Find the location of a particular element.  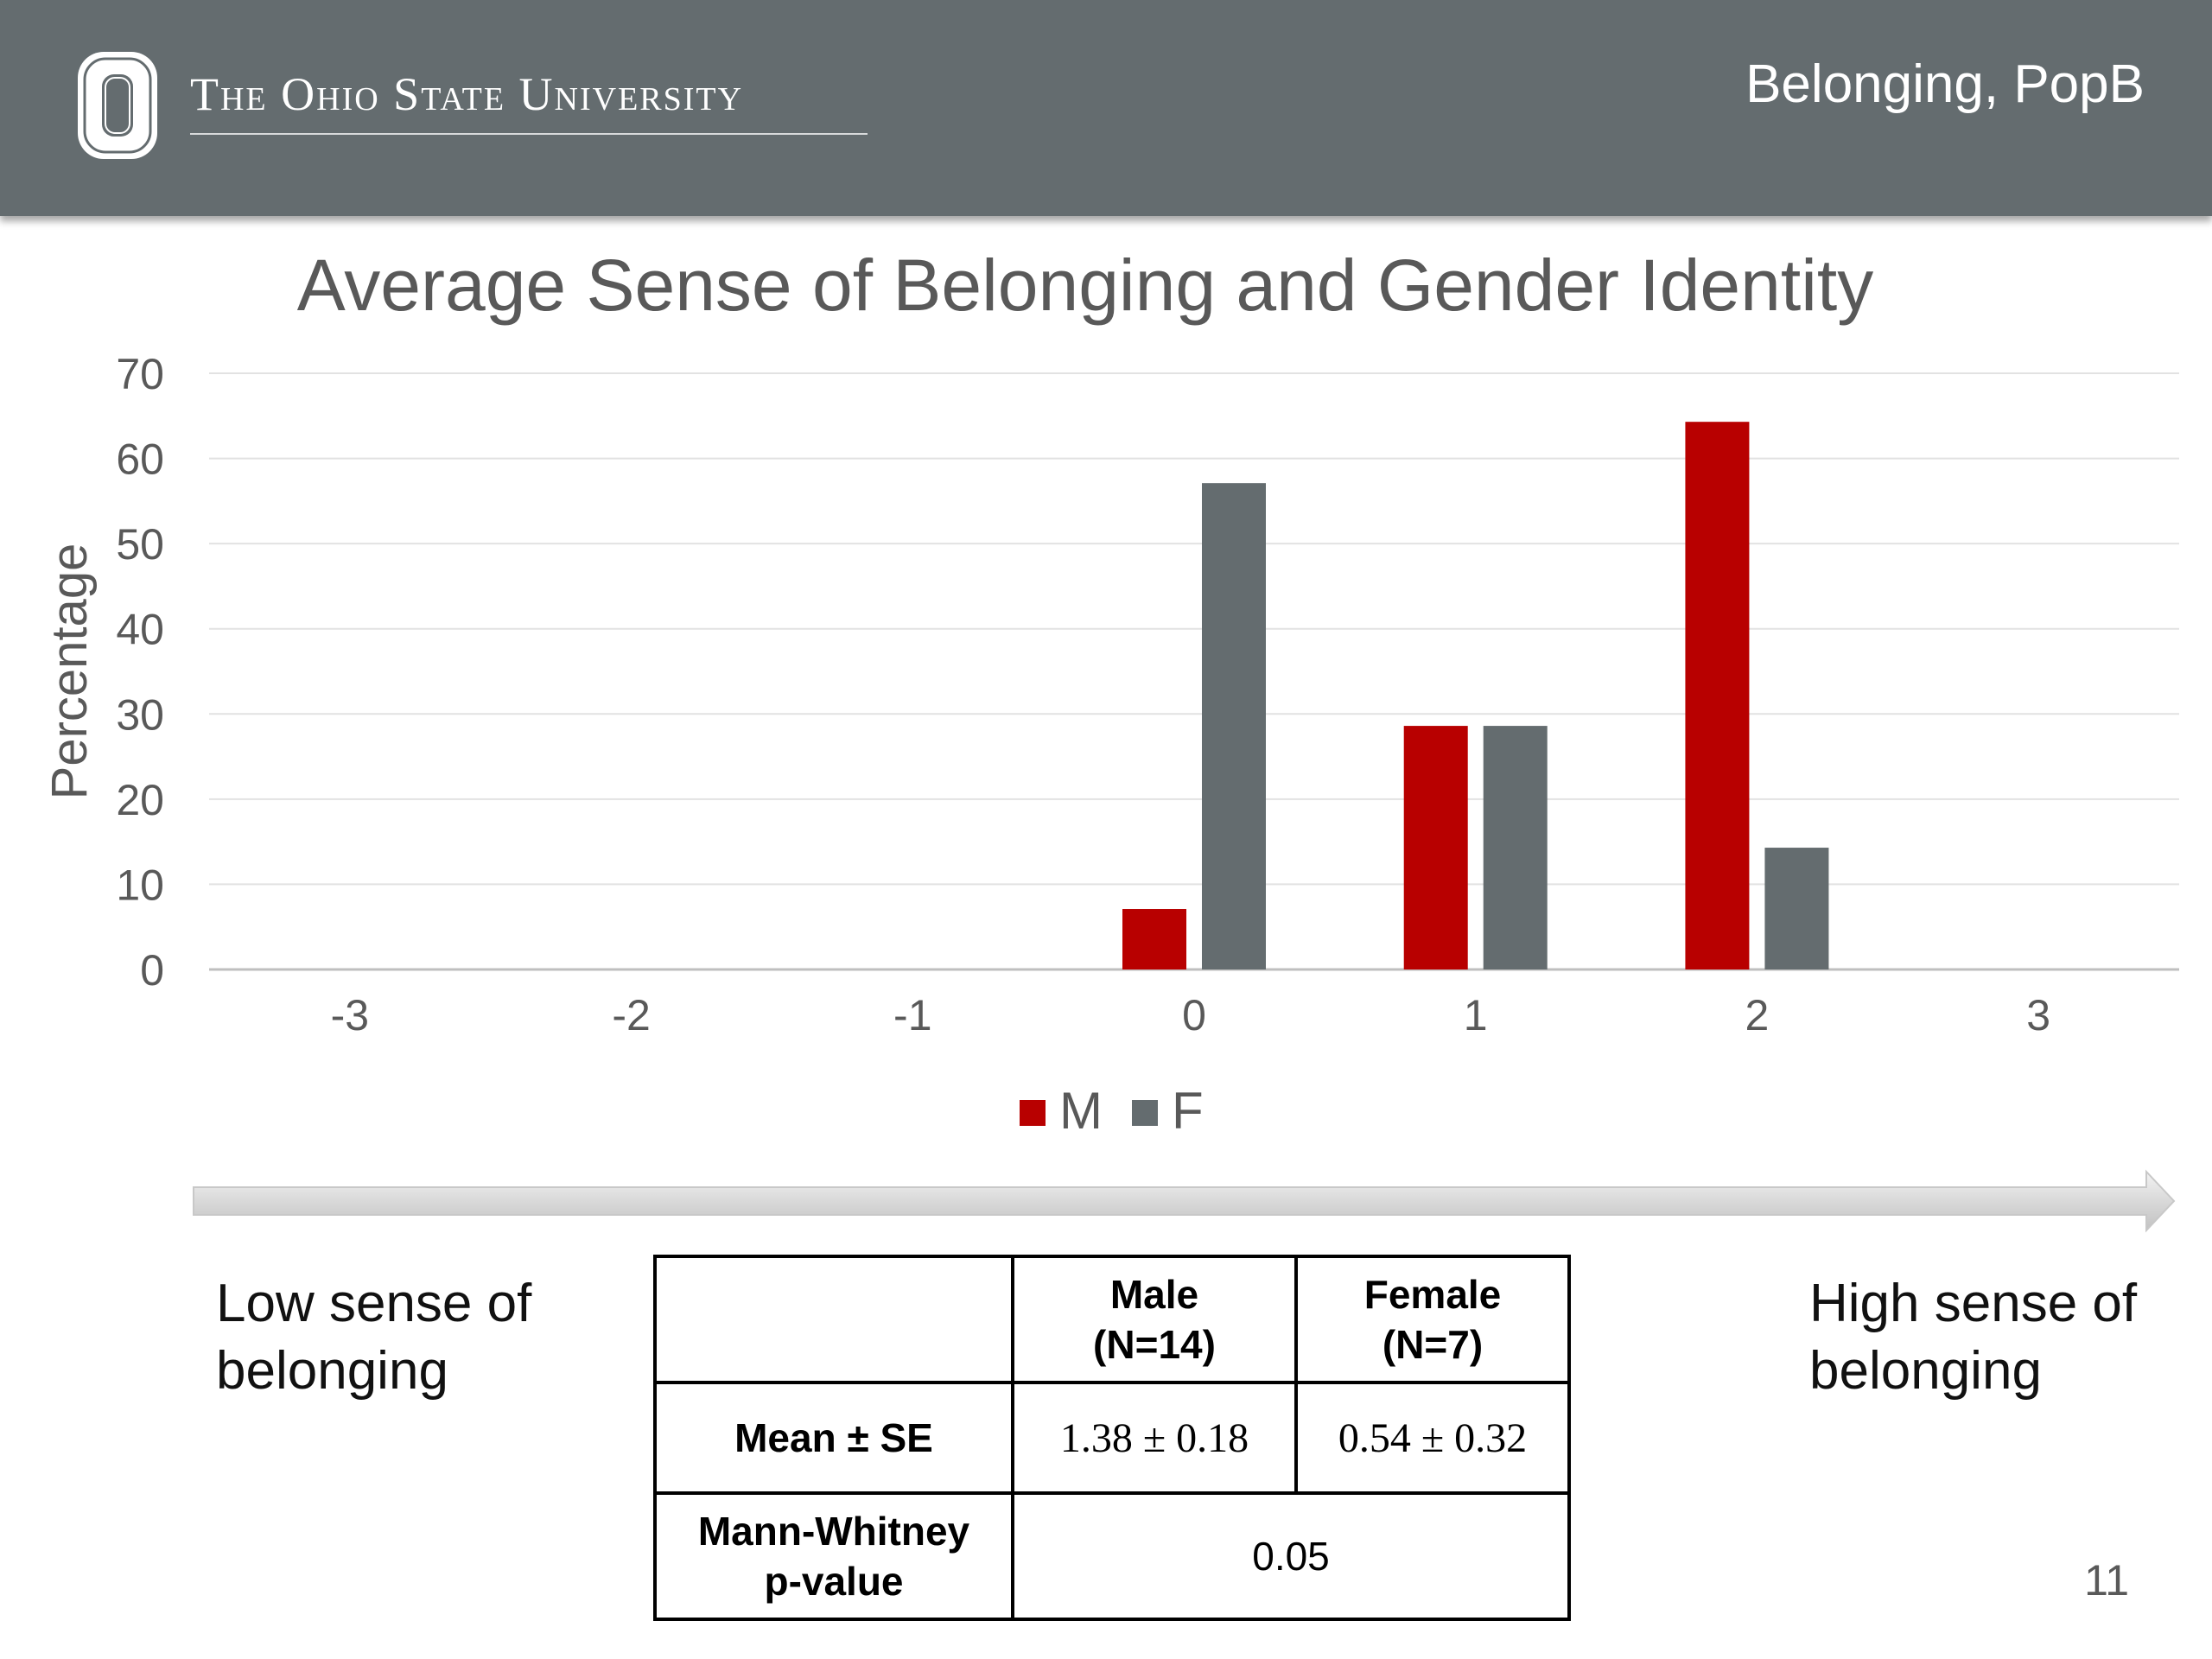

legend-swatch-m is located at coordinates (1033, 1113).